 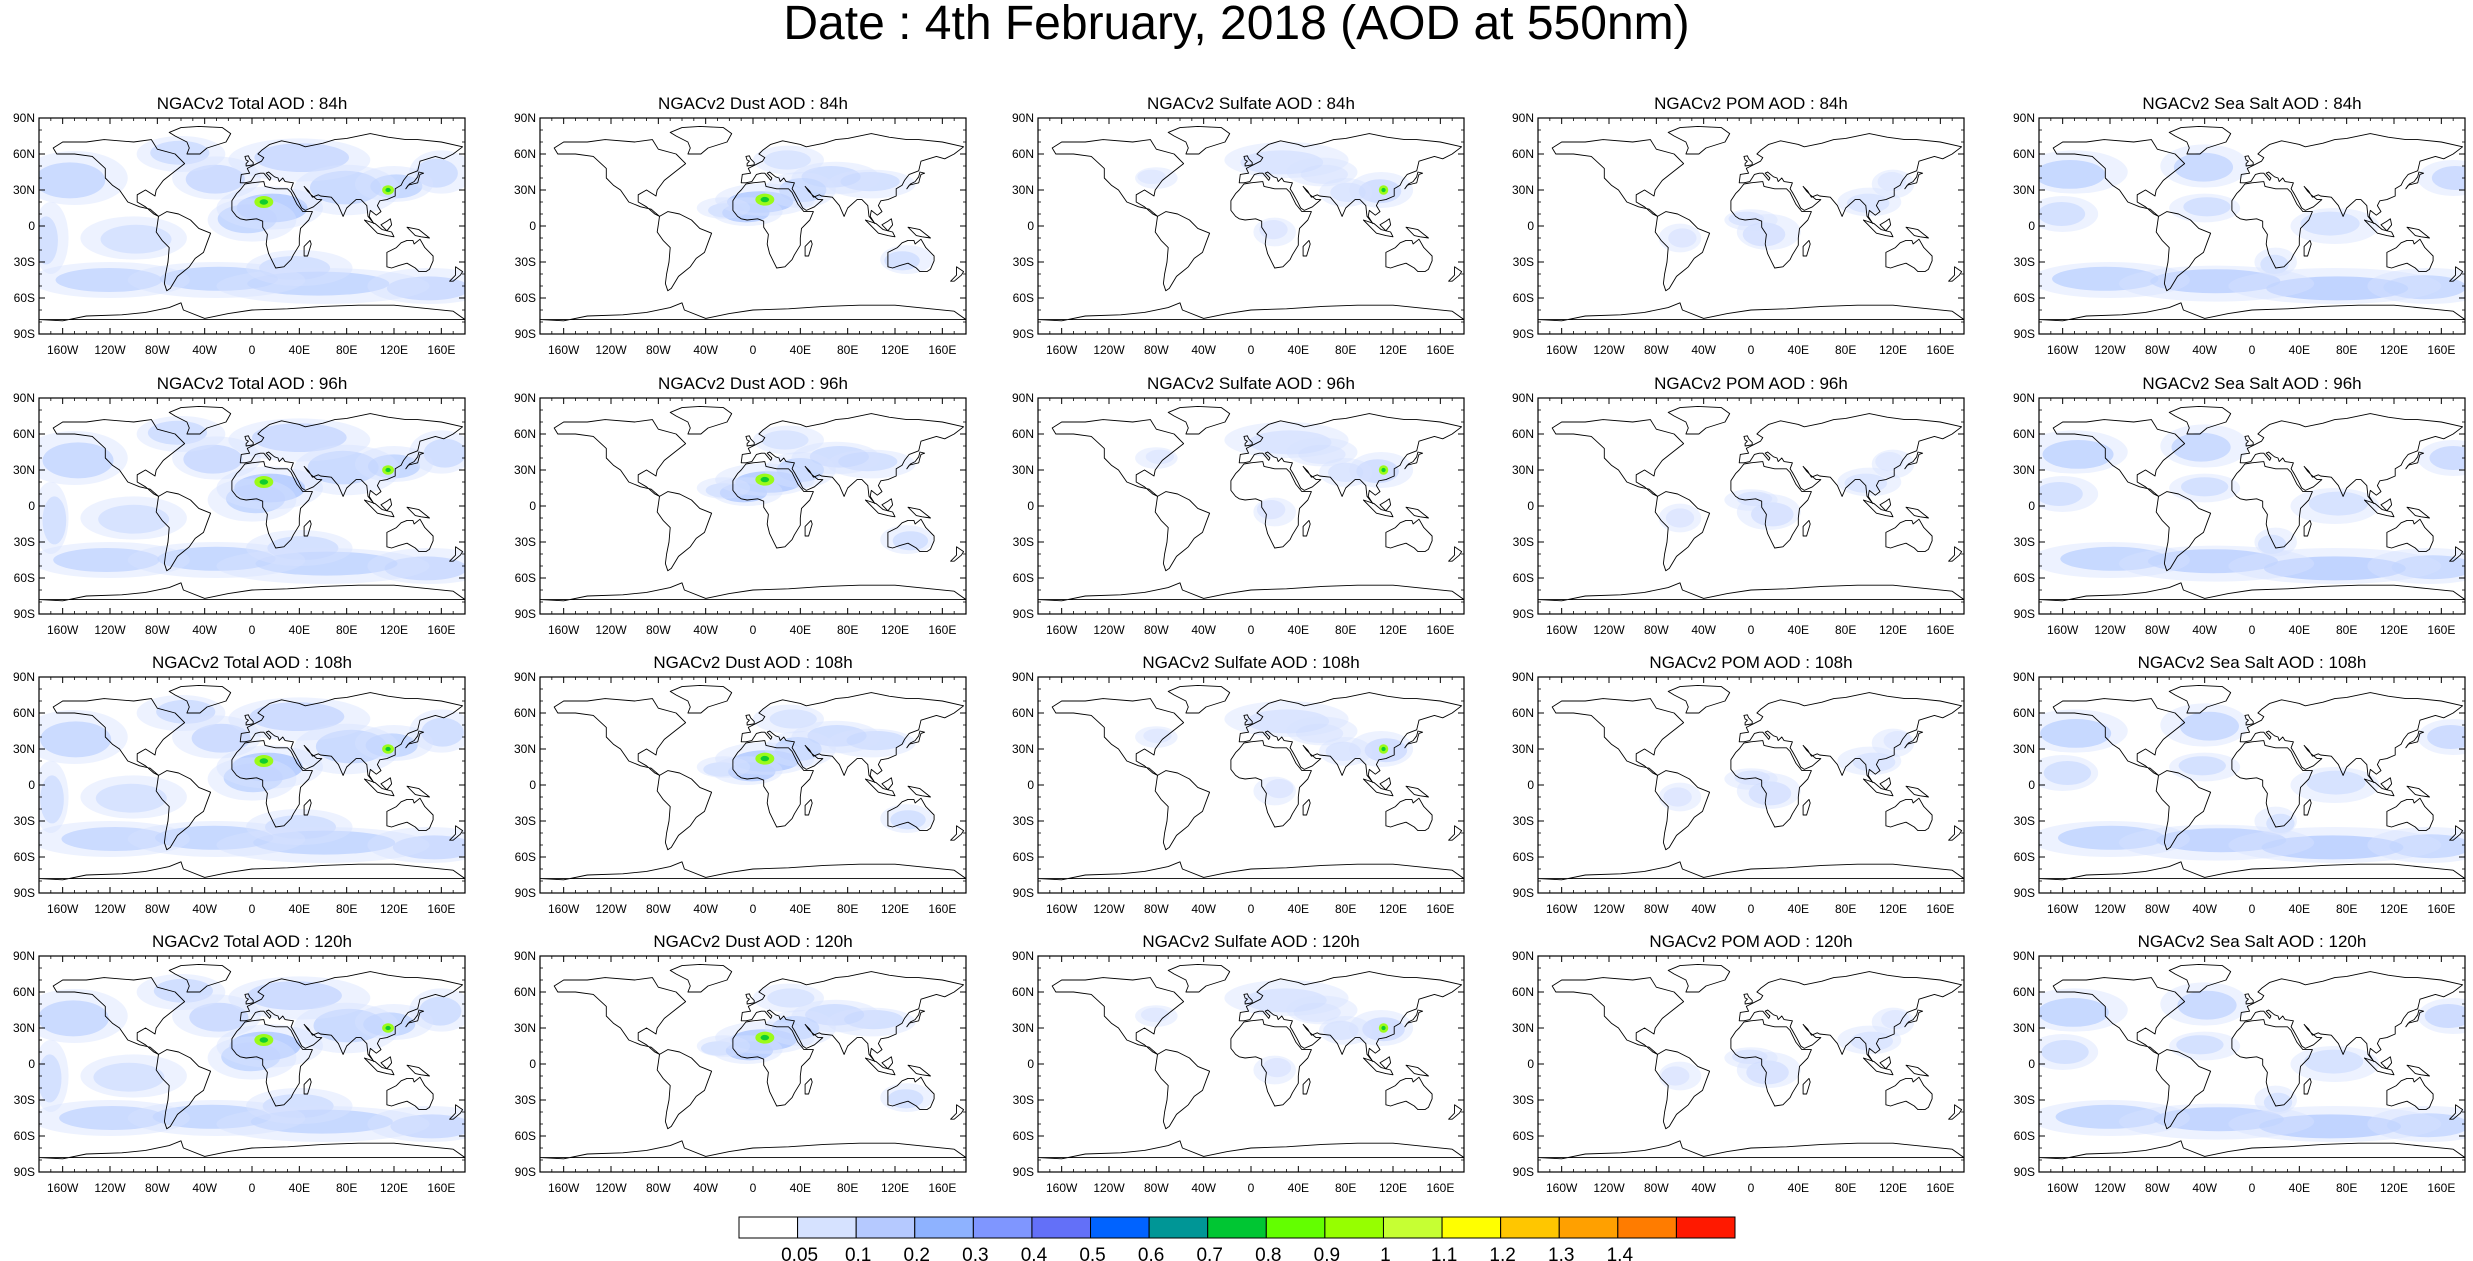 I want to click on coastline-antarctica, so click(x=2252, y=1150).